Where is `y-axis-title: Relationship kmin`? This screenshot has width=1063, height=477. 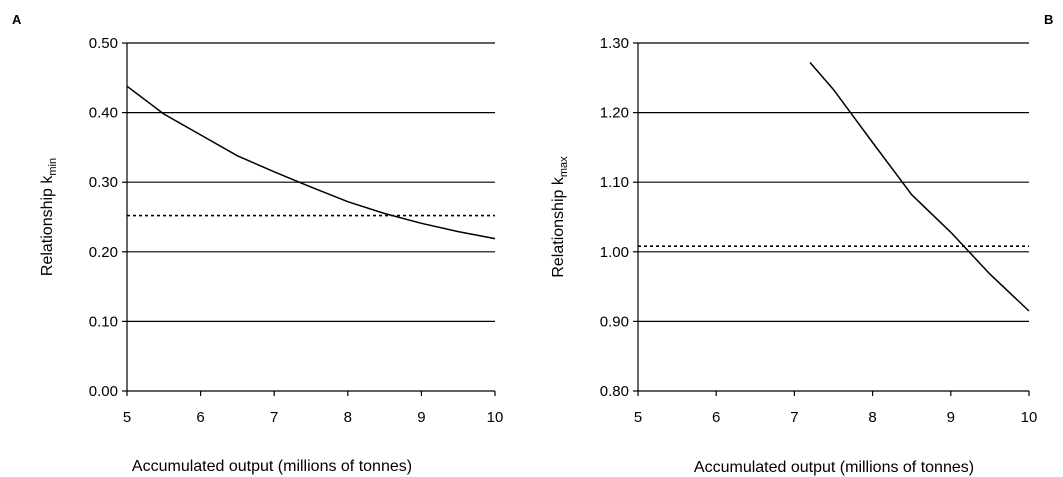 y-axis-title: Relationship kmin is located at coordinates (49, 217).